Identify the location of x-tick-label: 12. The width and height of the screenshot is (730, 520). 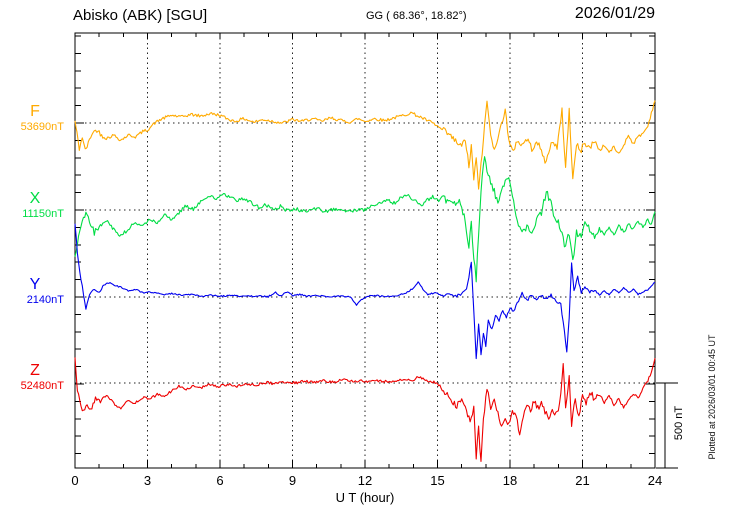
(365, 480).